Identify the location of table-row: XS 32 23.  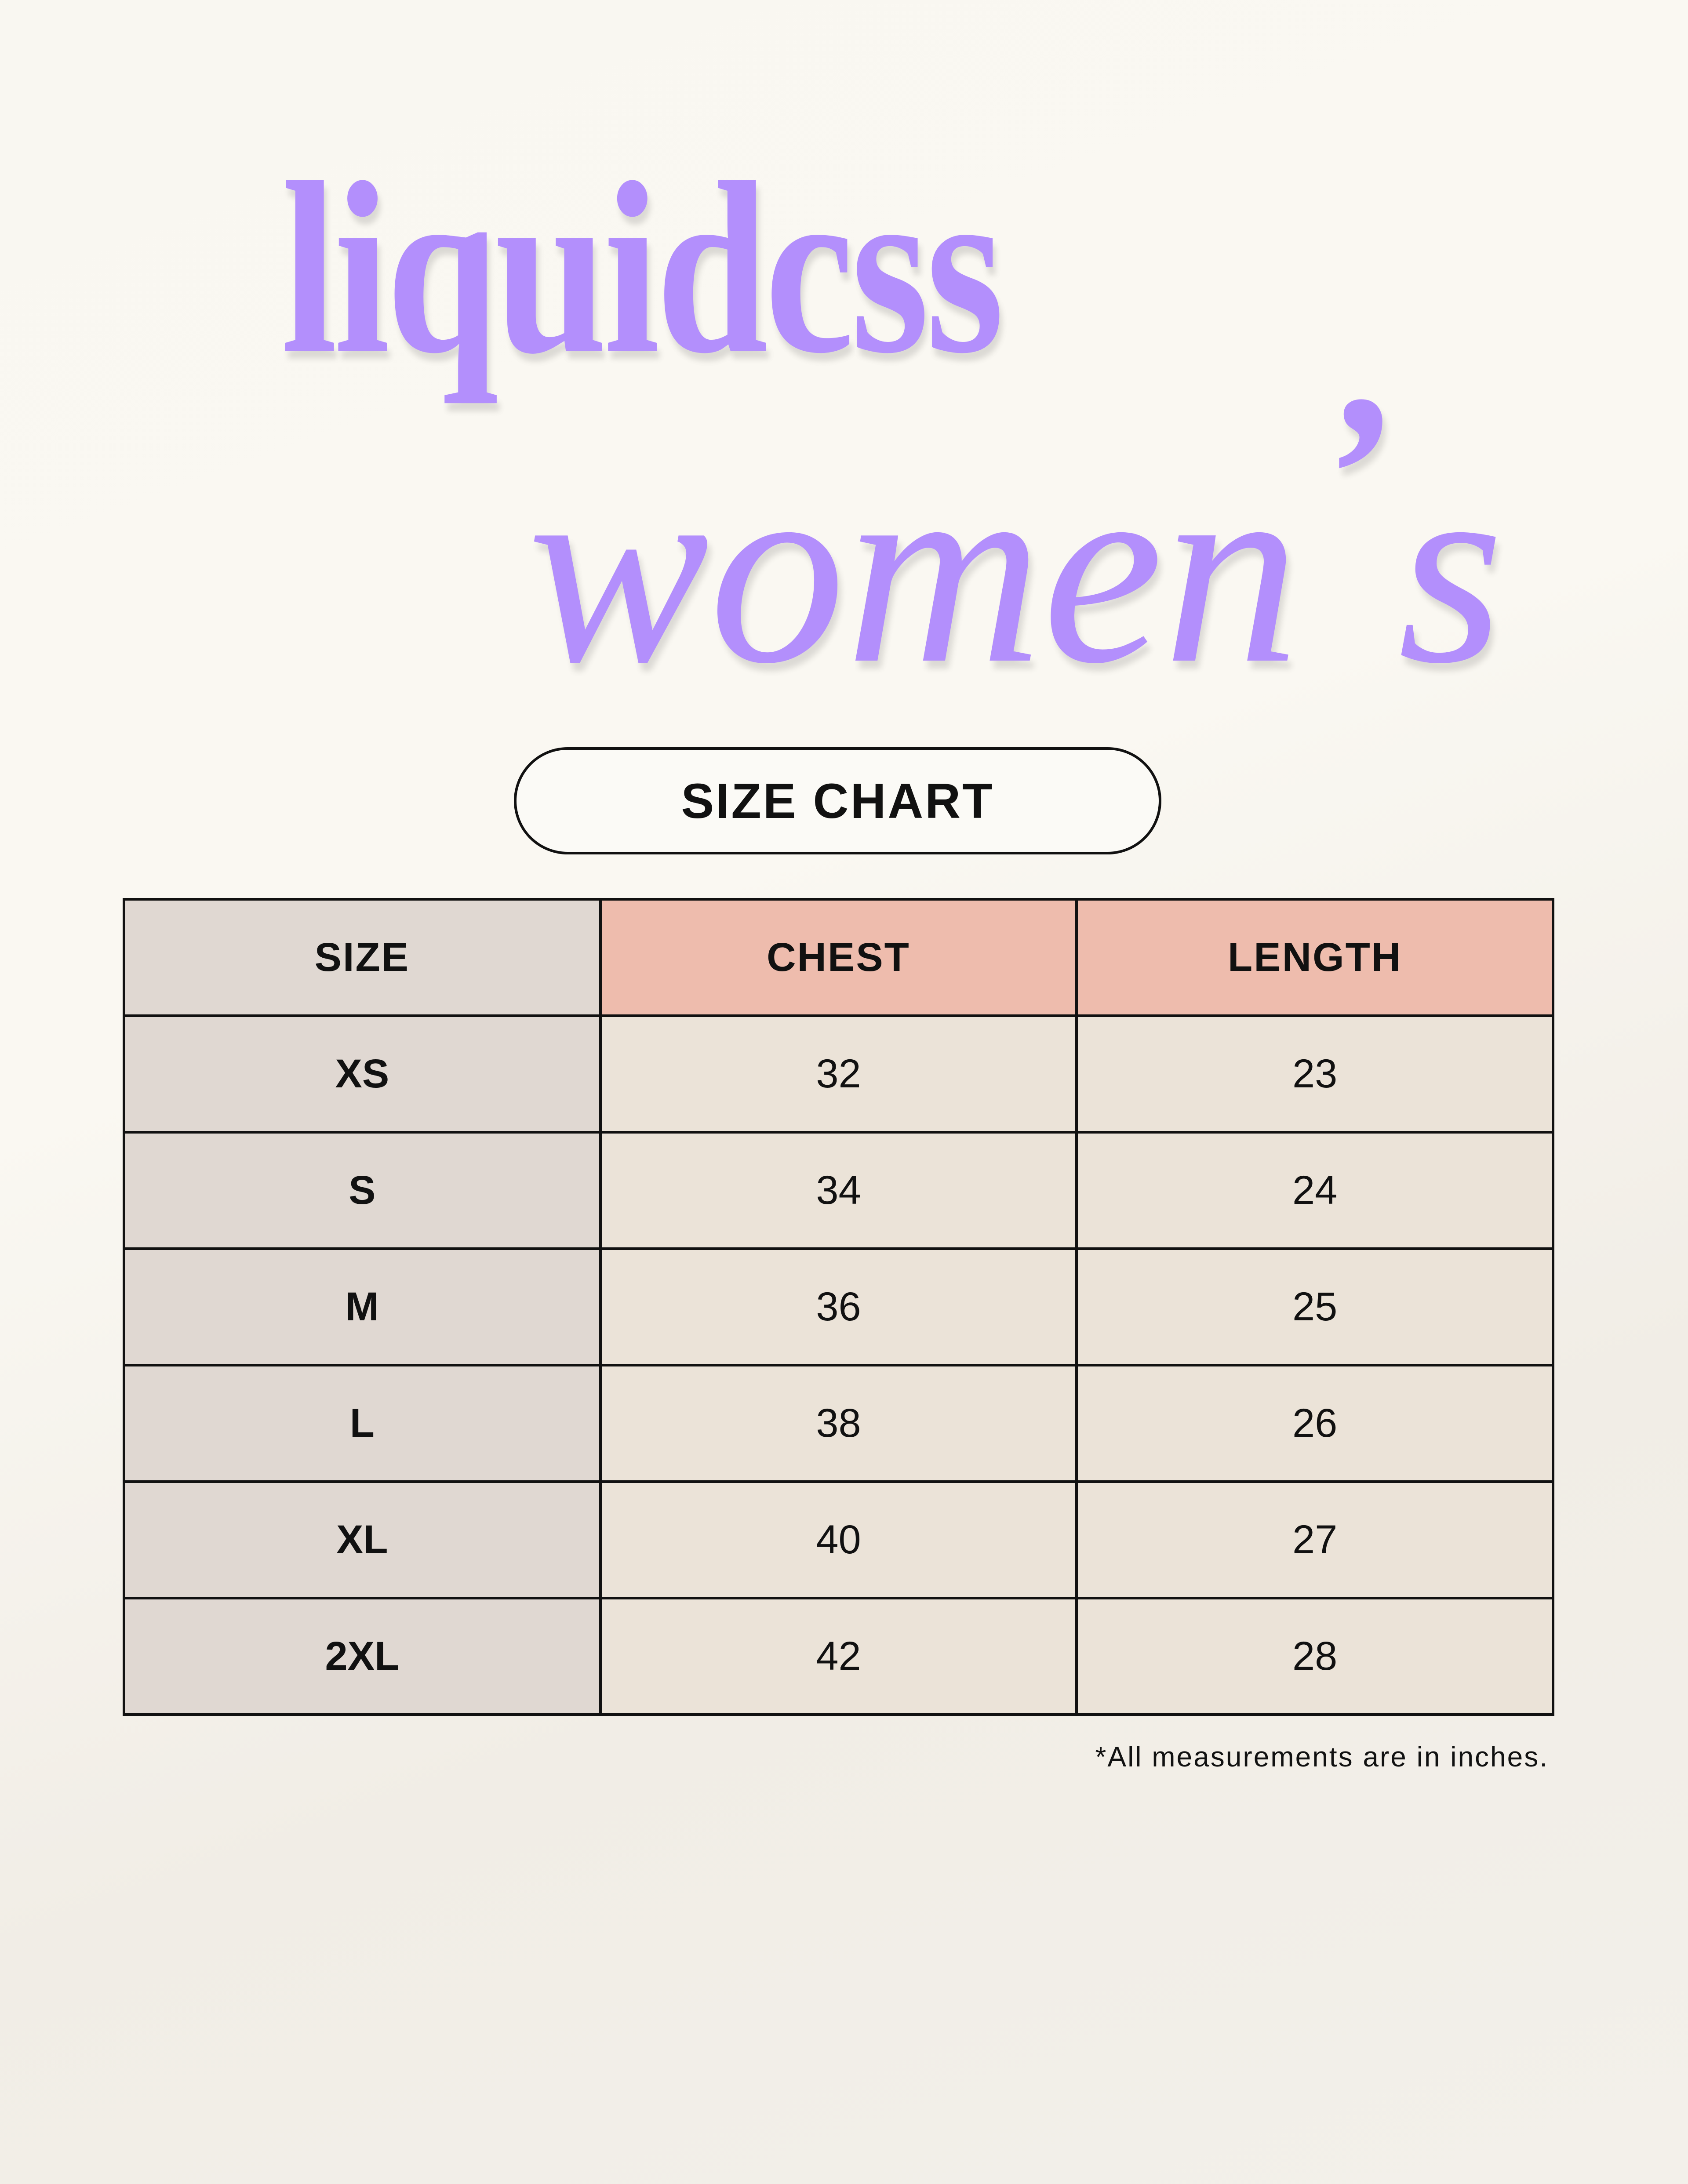
(838, 1074).